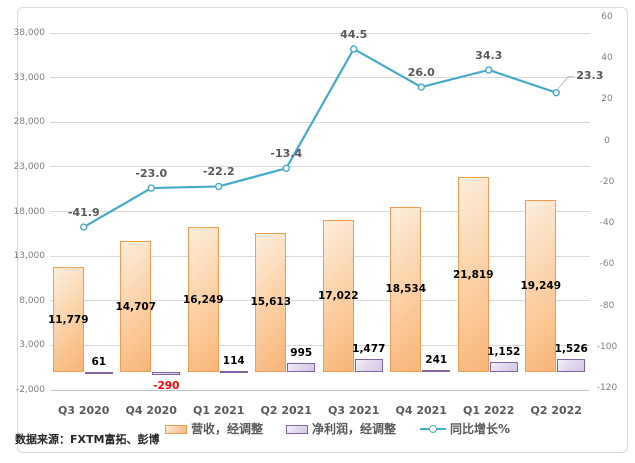 The width and height of the screenshot is (635, 463). Describe the element at coordinates (219, 410) in the screenshot. I see `category-label: Q1 2021` at that location.